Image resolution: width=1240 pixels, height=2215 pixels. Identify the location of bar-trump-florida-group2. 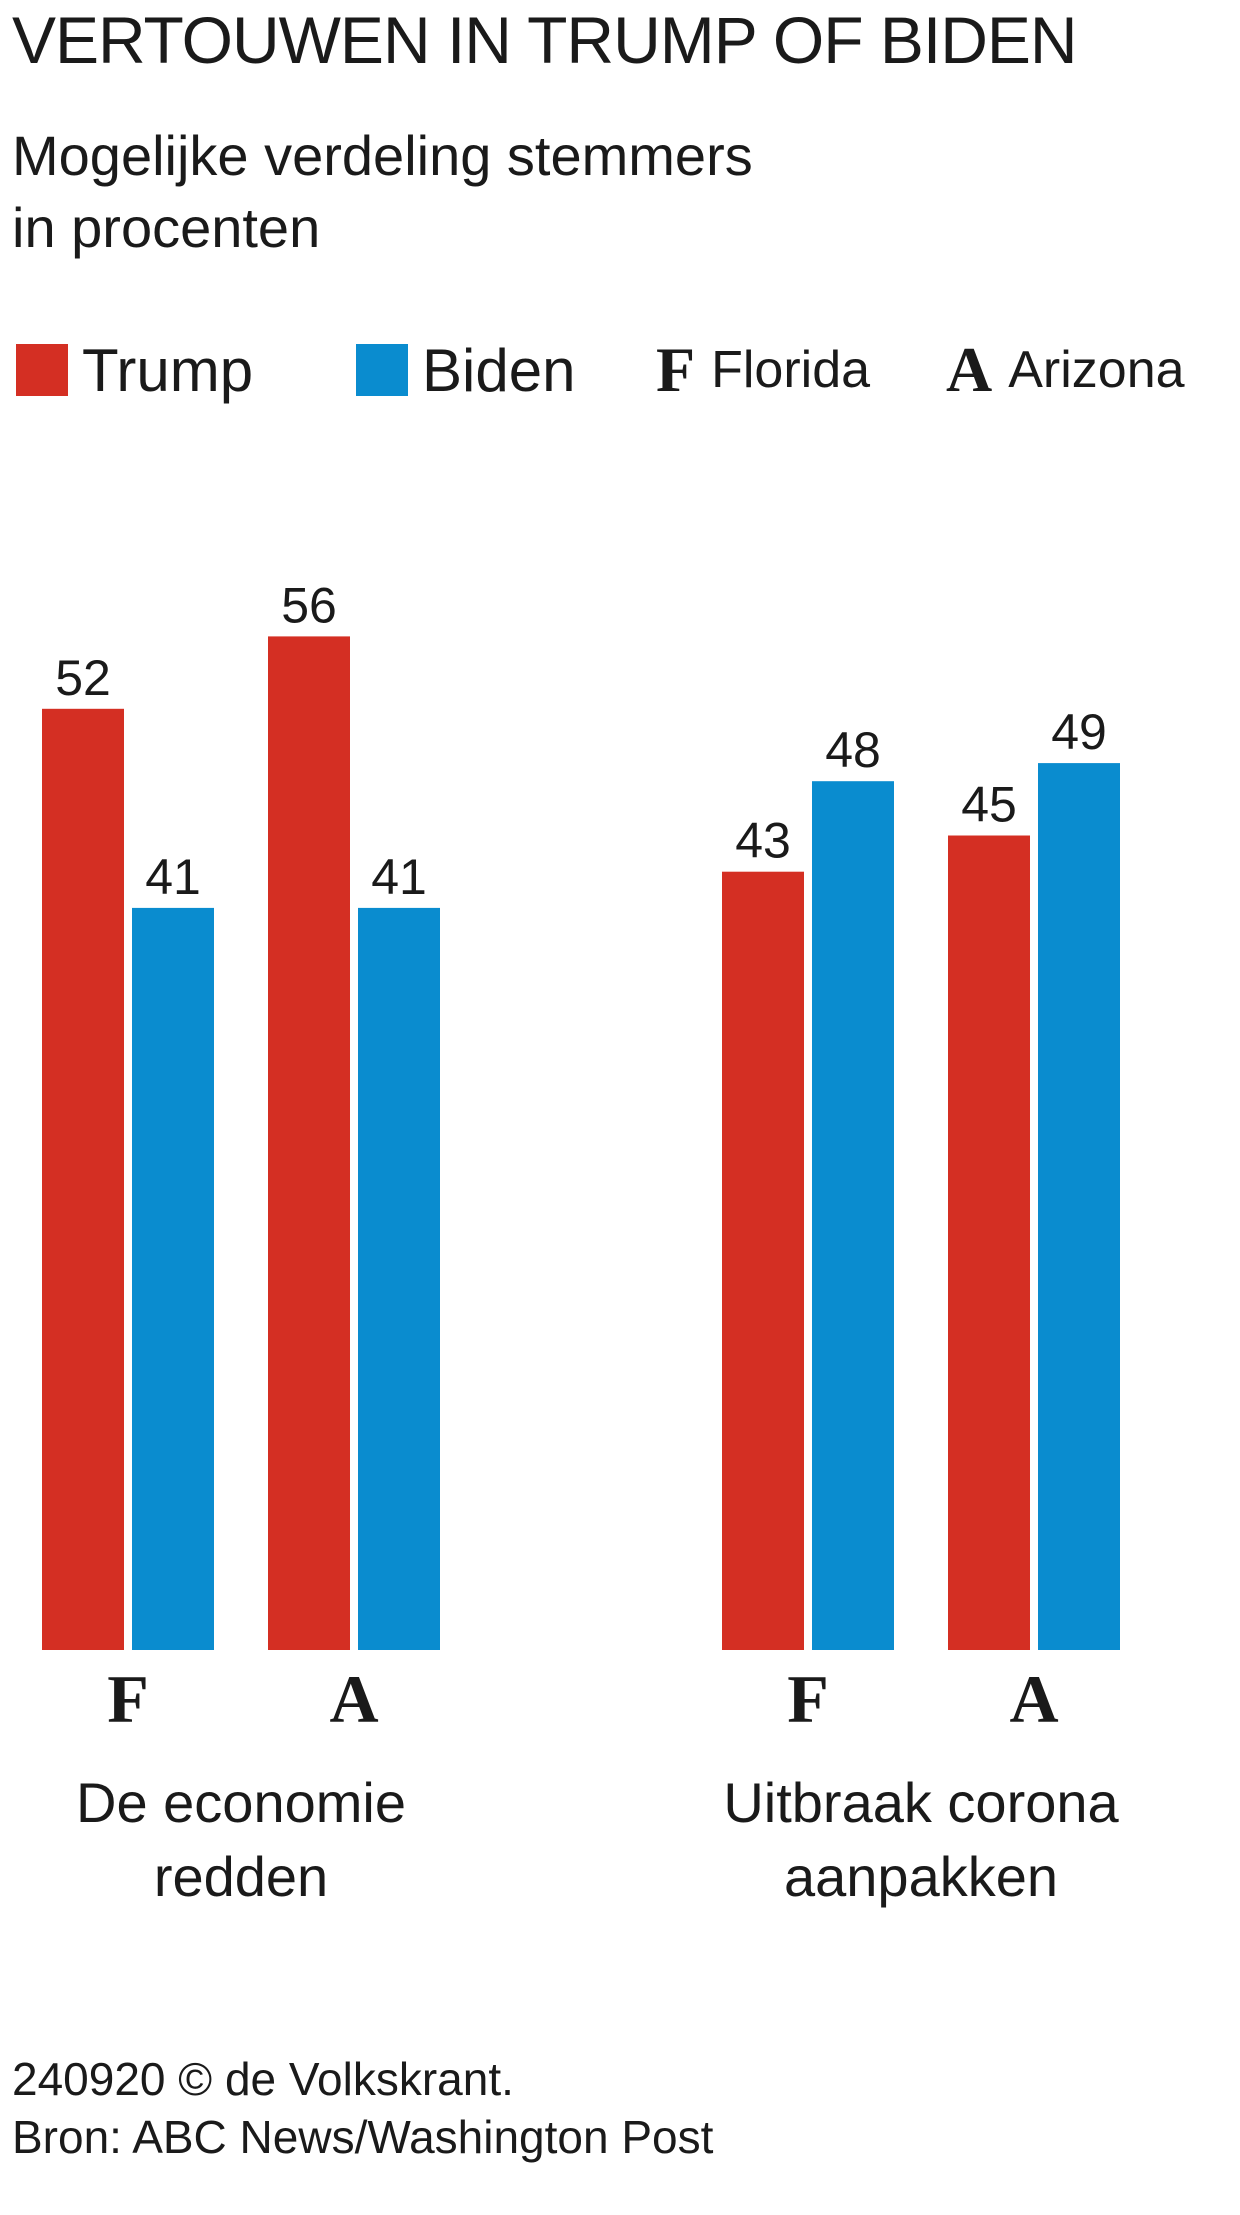
(763, 1260).